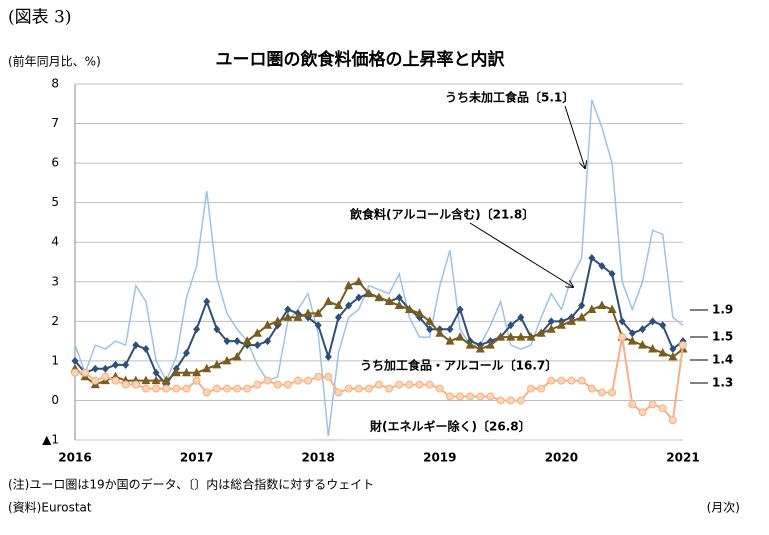 The height and width of the screenshot is (535, 769). I want to click on x-tick-label: 2021, so click(682, 458).